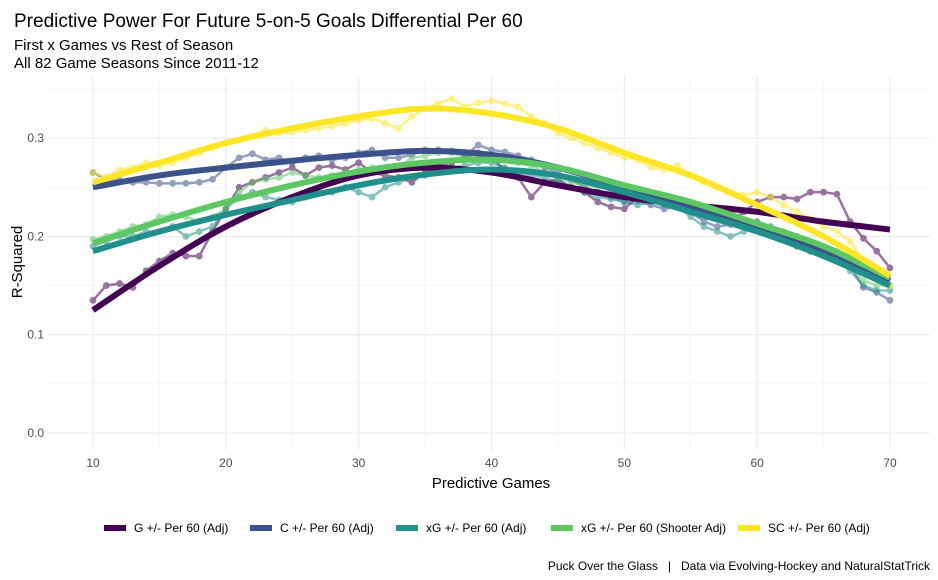 The image size is (938, 580). I want to click on x-tick-label: 10, so click(93, 463).